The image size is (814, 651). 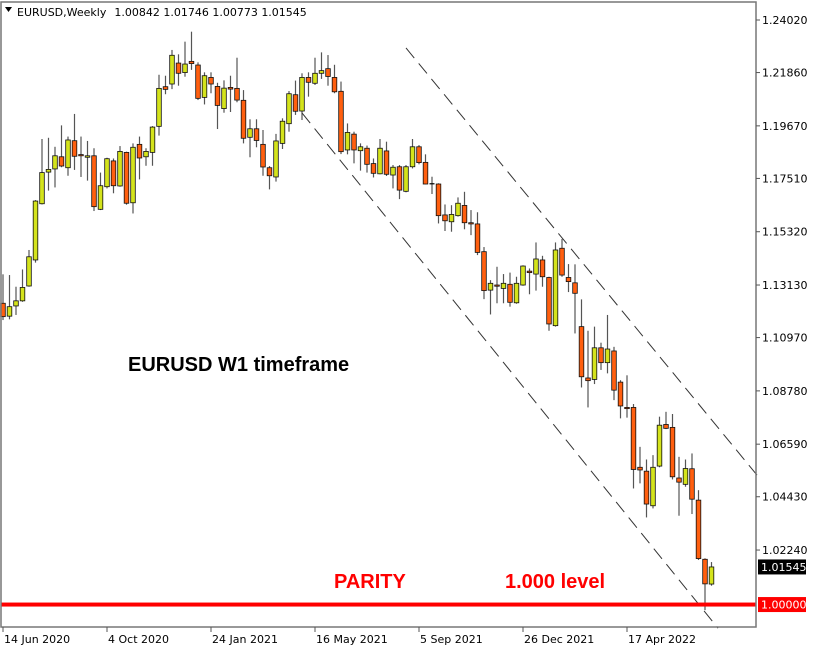 I want to click on current-price-text: 1.01545, so click(x=784, y=567).